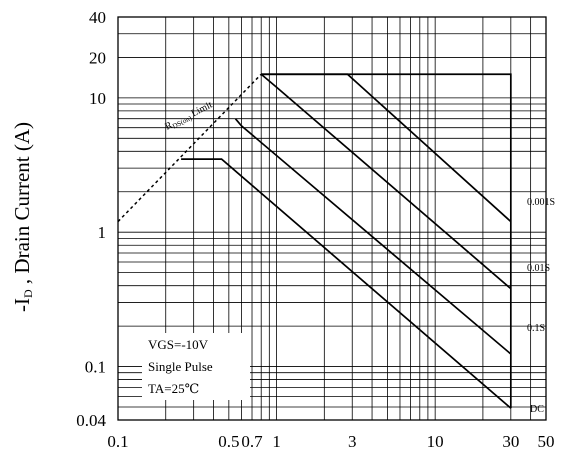 The height and width of the screenshot is (460, 579). I want to click on x-tick-label: 0.7, so click(252, 441).